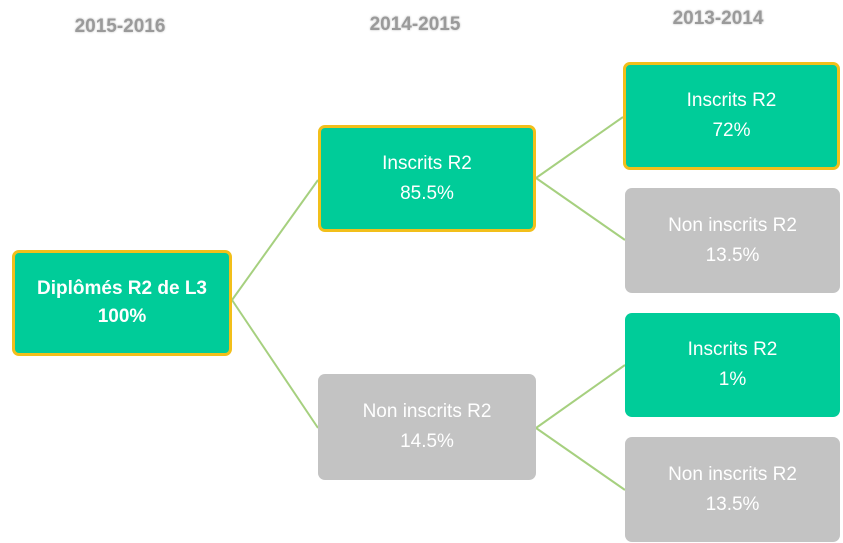 The width and height of the screenshot is (843, 543). Describe the element at coordinates (427, 193) in the screenshot. I see `node-value: 85.5%` at that location.